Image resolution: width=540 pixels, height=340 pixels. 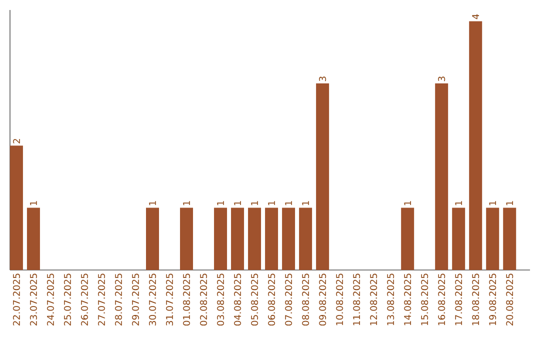 I want to click on x-tick-label: 06.08.2025, so click(x=272, y=300).